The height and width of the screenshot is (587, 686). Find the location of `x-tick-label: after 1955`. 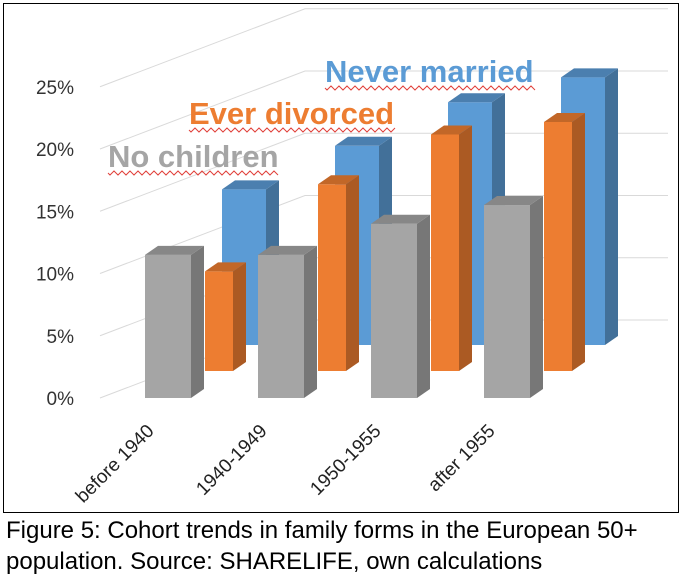

x-tick-label: after 1955 is located at coordinates (461, 458).